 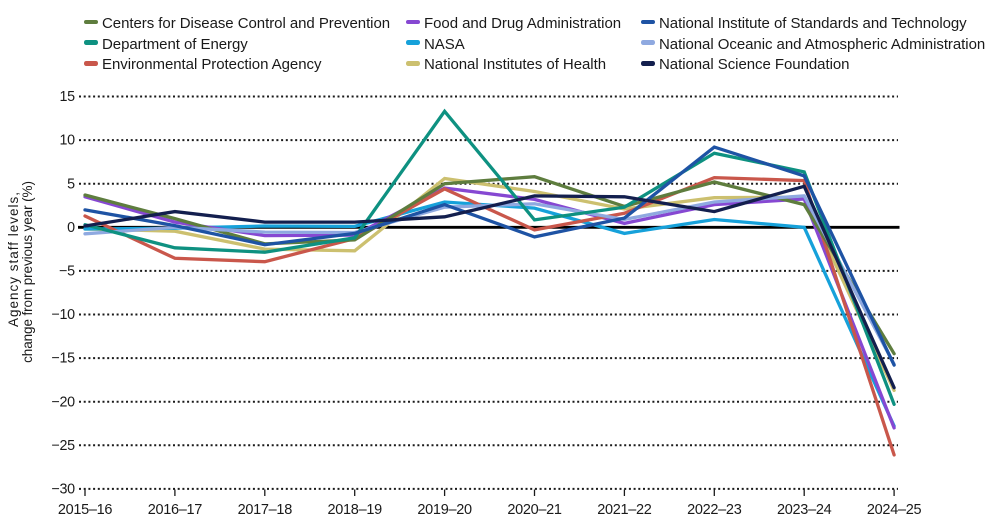 What do you see at coordinates (63, 402) in the screenshot?
I see `svg-text: −20` at bounding box center [63, 402].